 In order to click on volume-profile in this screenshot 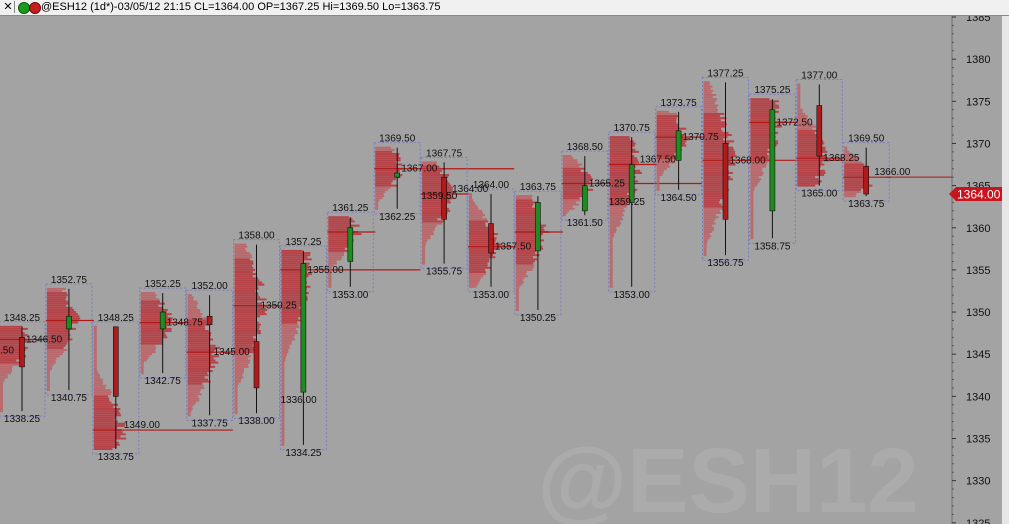, I will do `click(156, 333)`.